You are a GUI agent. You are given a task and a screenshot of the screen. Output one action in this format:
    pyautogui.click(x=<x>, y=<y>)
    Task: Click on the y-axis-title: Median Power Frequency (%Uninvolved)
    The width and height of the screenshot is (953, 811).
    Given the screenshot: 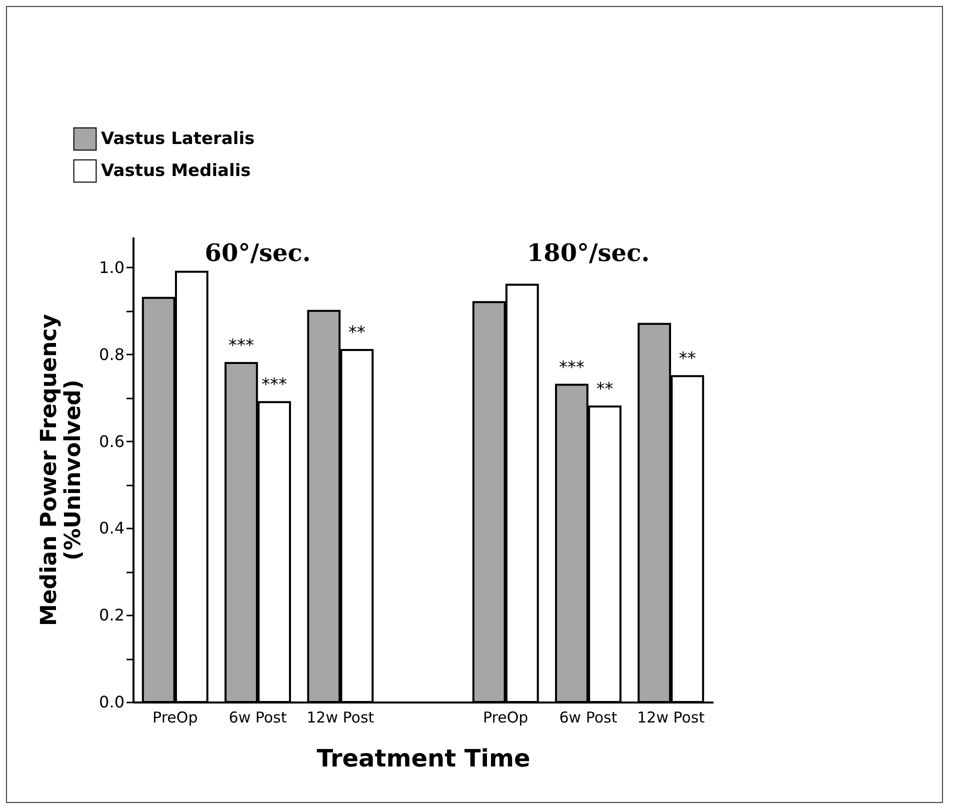 What is the action you would take?
    pyautogui.click(x=61, y=470)
    